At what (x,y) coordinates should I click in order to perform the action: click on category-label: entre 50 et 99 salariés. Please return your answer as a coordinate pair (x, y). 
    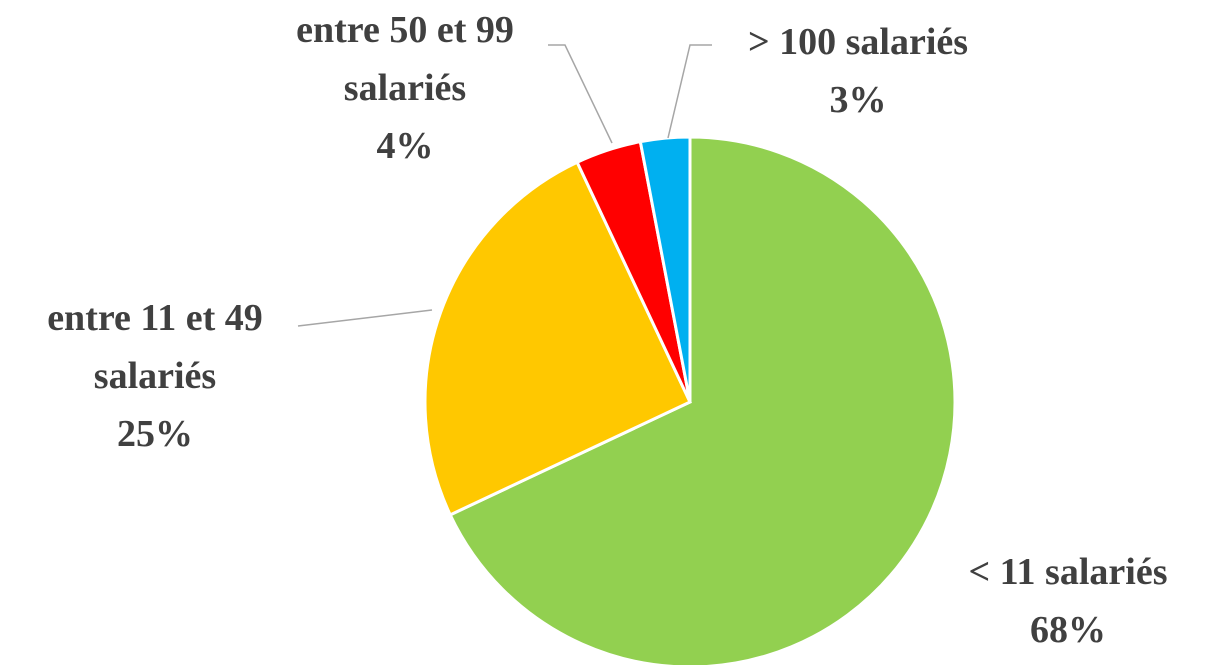
    Looking at the image, I should click on (405, 59).